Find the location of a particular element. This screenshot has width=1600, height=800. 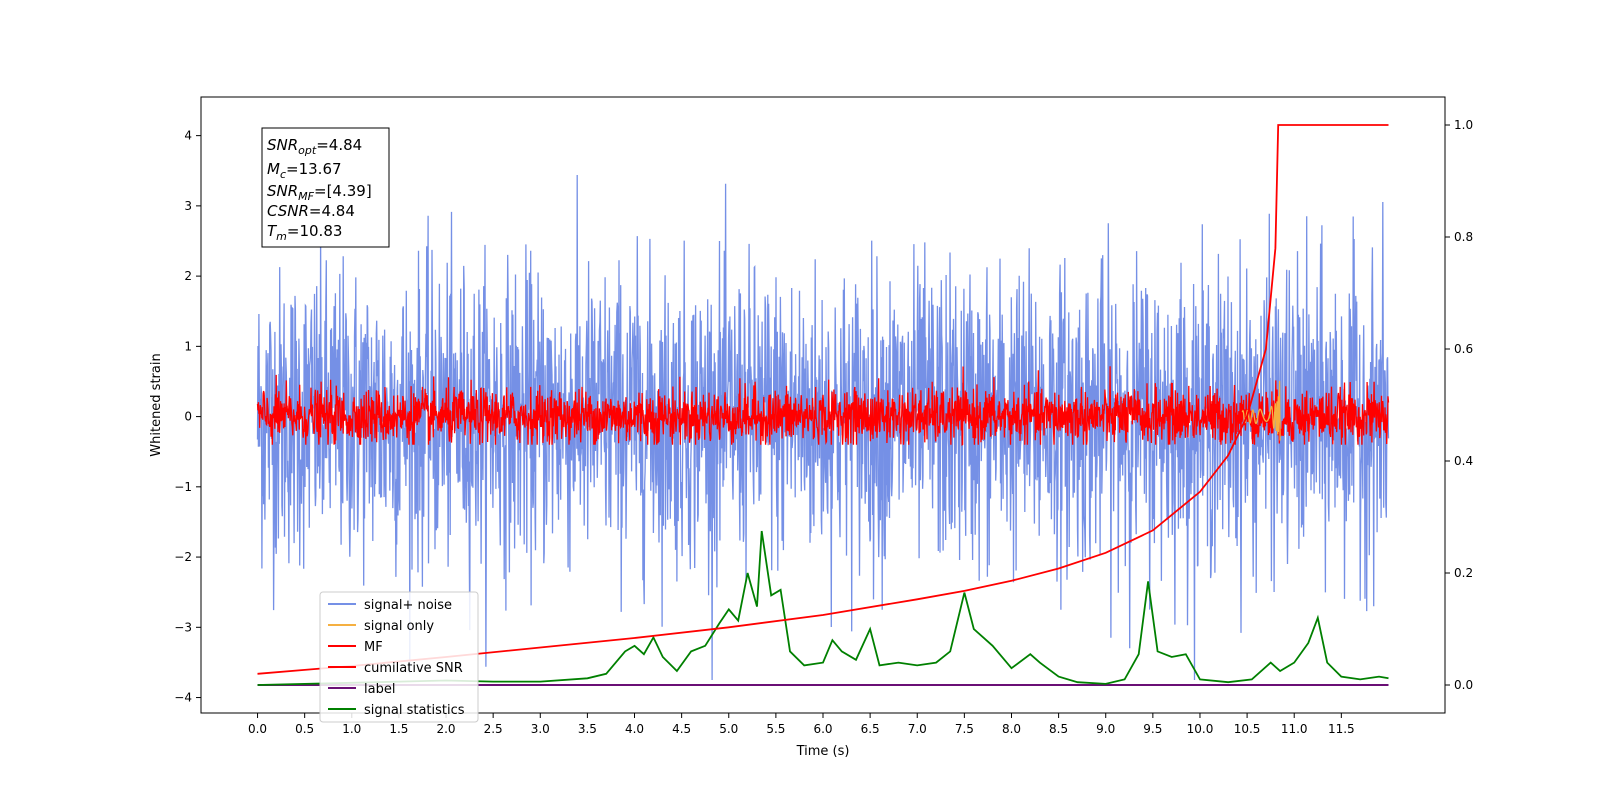

y-right-tick-label: 0.2 is located at coordinates (1463, 573).